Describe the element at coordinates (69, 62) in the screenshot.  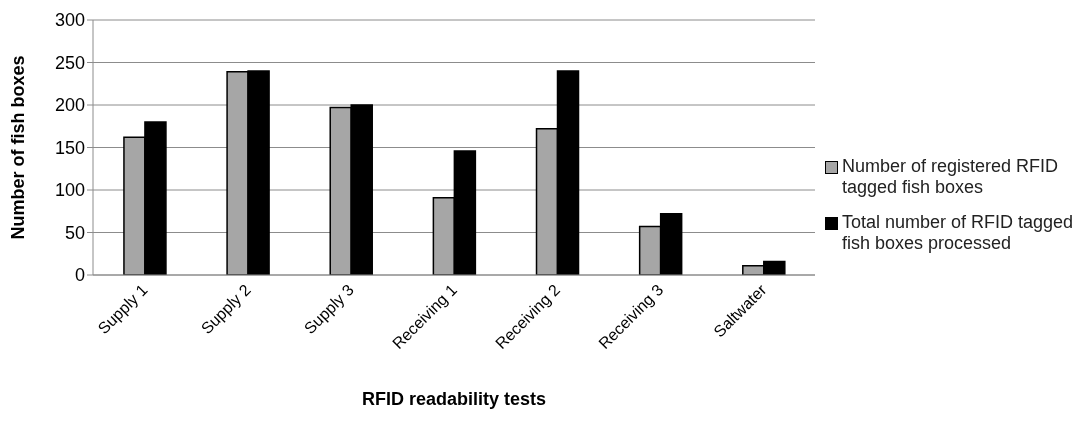
I see `y-tick-label: 250` at that location.